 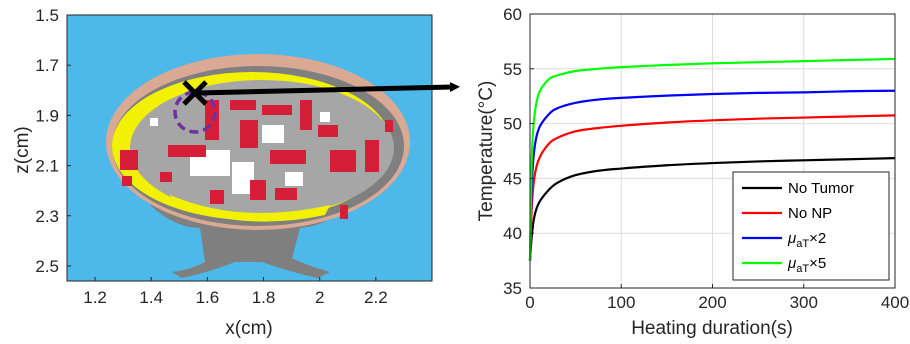 I want to click on map-y-tick-label: 1.5, so click(x=47, y=15).